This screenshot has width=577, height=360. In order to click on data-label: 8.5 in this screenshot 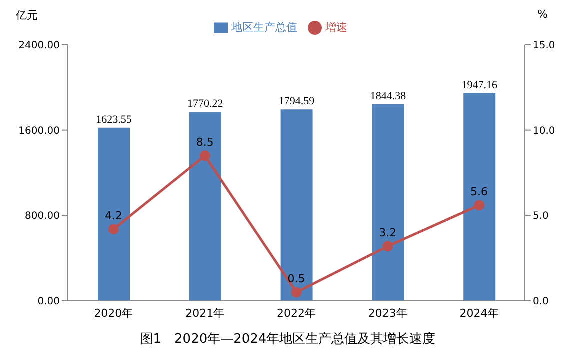, I will do `click(205, 142)`.